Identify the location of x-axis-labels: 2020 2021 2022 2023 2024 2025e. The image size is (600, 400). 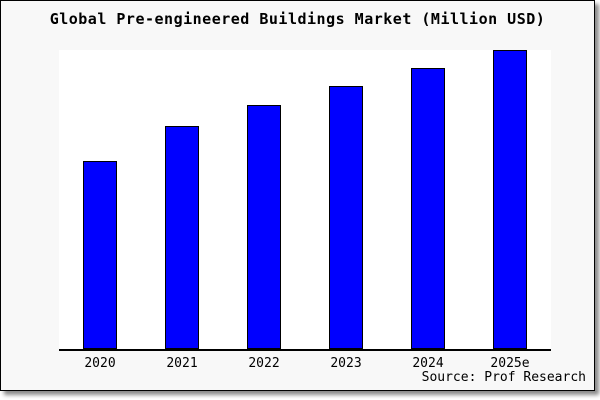
(305, 363).